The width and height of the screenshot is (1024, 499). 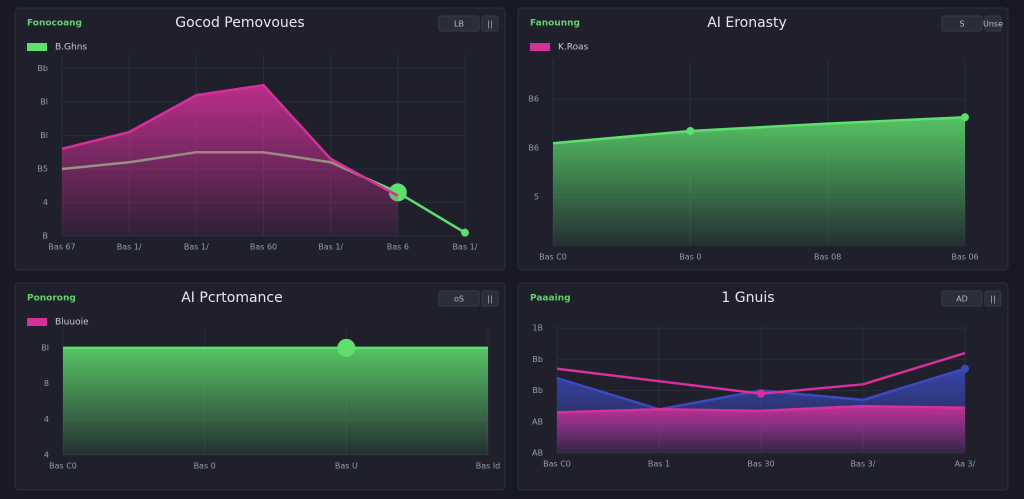 What do you see at coordinates (863, 464) in the screenshot?
I see `x-tick-label: Bas 3/` at bounding box center [863, 464].